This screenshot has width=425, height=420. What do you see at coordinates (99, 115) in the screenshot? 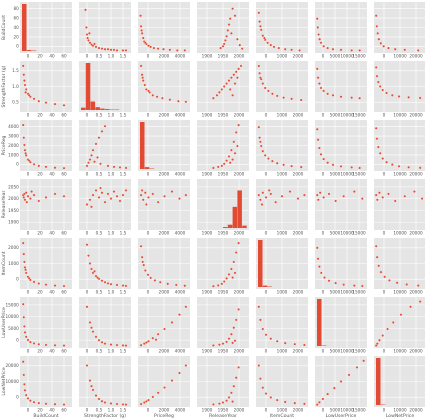
I see `x-tick-label: 0.5` at bounding box center [99, 115].